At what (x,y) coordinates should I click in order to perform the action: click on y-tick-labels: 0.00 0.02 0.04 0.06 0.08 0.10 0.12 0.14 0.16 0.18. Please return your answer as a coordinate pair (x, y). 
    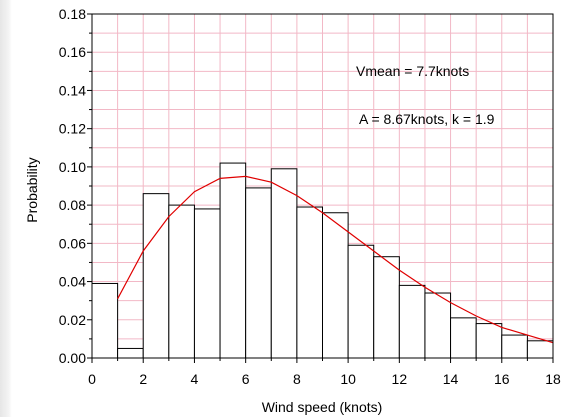
    Looking at the image, I should click on (72, 186).